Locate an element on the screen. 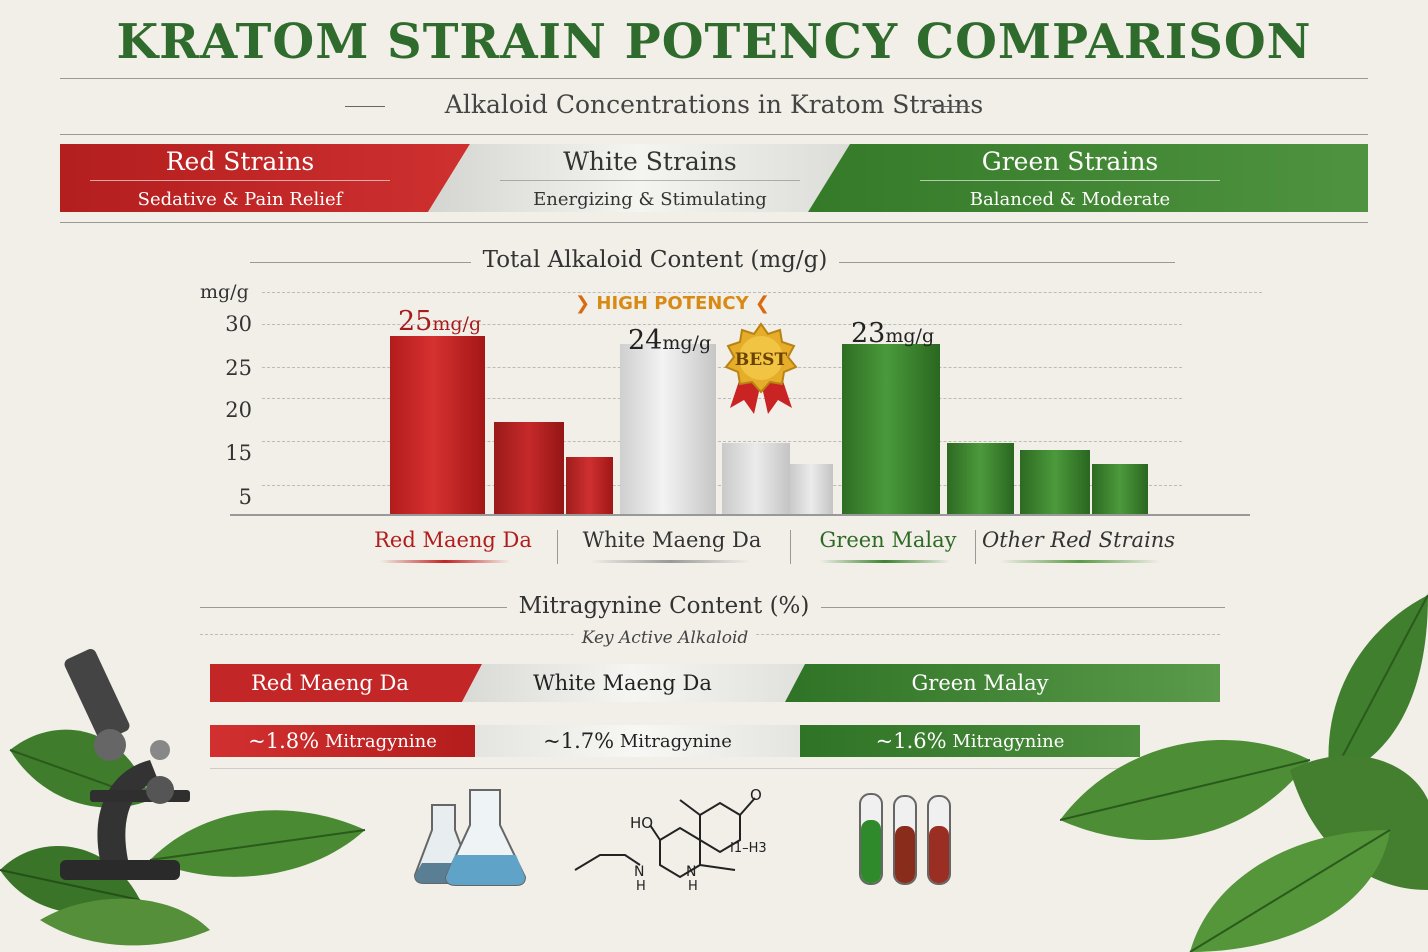  mitragynine-white-value-bar is located at coordinates (637, 741).